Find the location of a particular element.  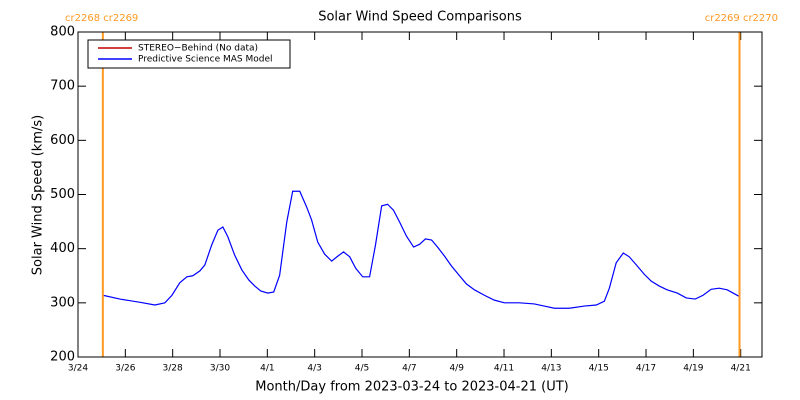

x-tick-label: 4/7 is located at coordinates (409, 369).